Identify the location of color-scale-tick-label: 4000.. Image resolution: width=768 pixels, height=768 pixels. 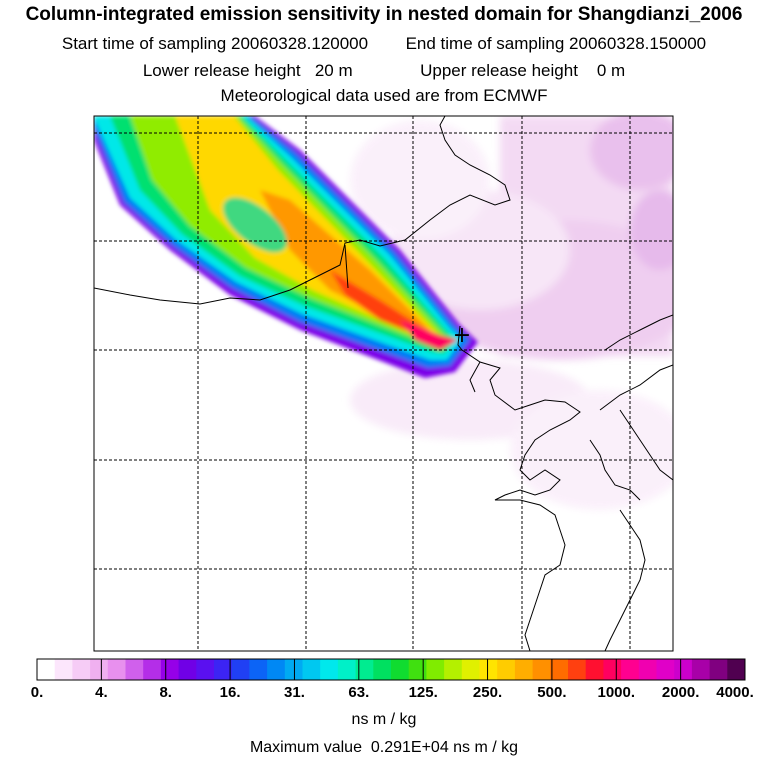
(735, 692).